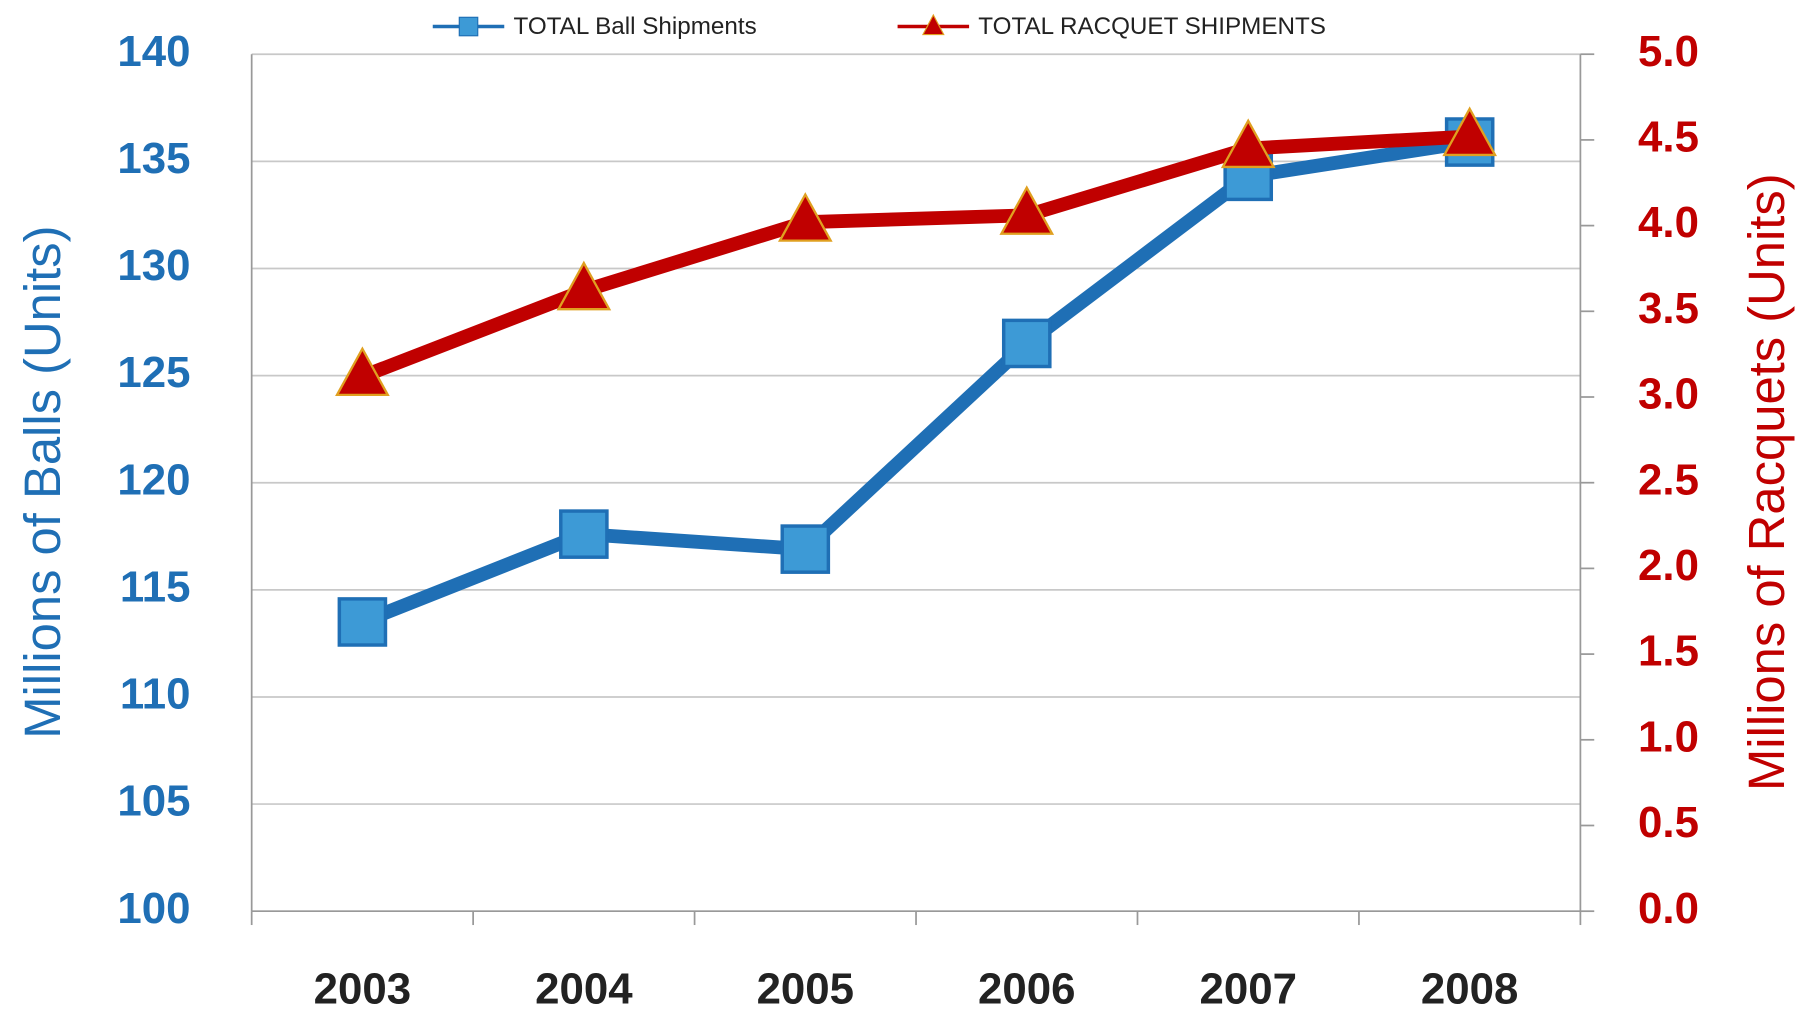 The image size is (1809, 1015). What do you see at coordinates (42, 482) in the screenshot?
I see `y-axis-label: Millions of Balls (Units)` at bounding box center [42, 482].